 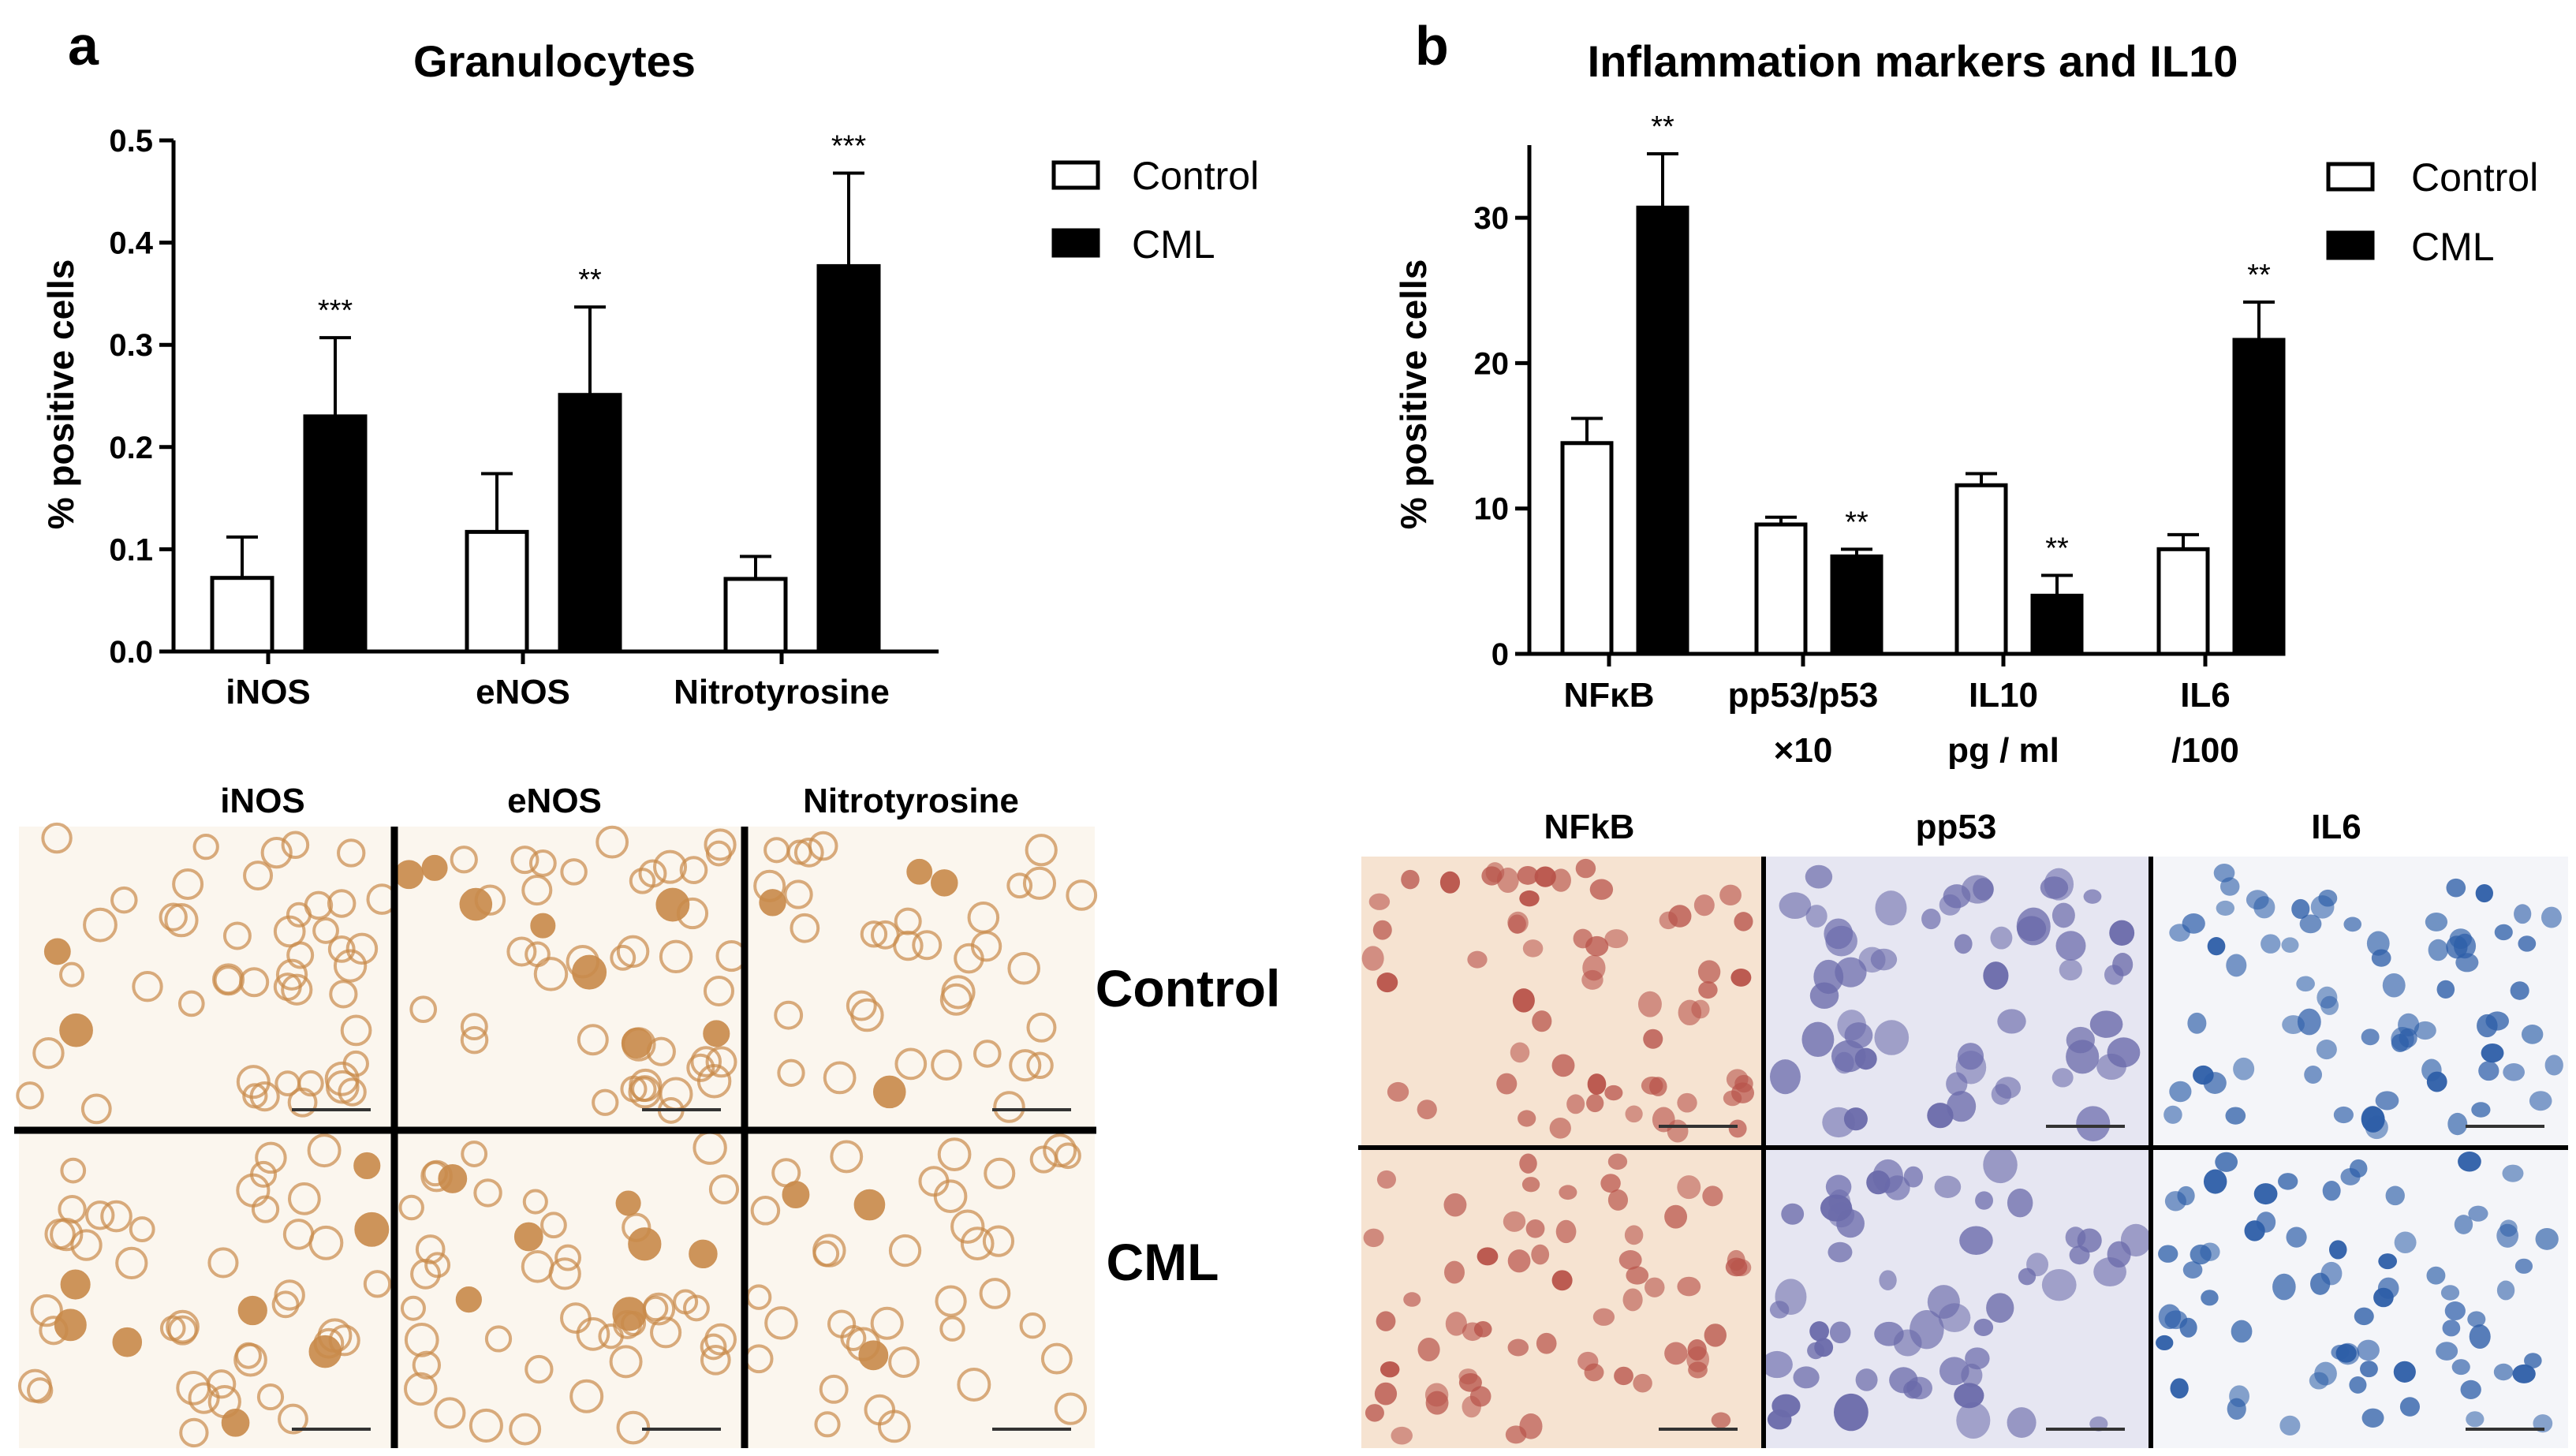 I want to click on chart-b-category-label: pg / ml, so click(x=2003, y=750).